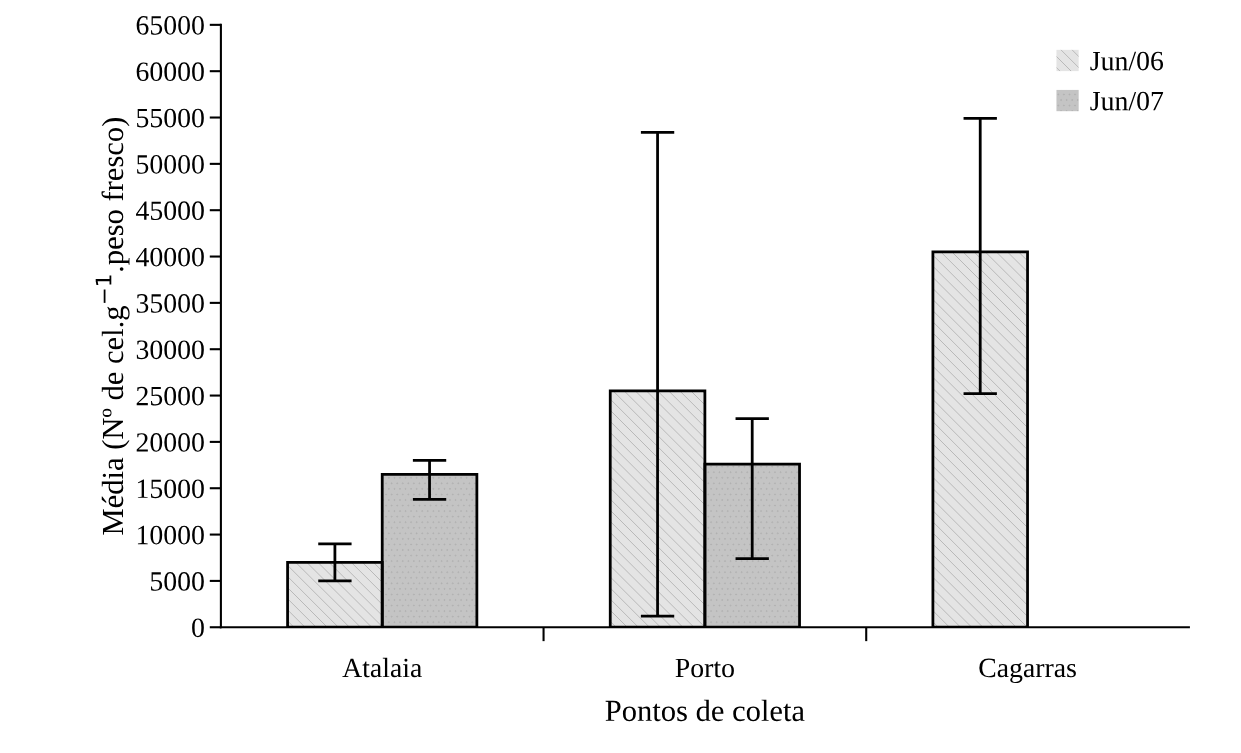 This screenshot has height=753, width=1241. Describe the element at coordinates (170, 303) in the screenshot. I see `y-tick-label: 35000` at that location.